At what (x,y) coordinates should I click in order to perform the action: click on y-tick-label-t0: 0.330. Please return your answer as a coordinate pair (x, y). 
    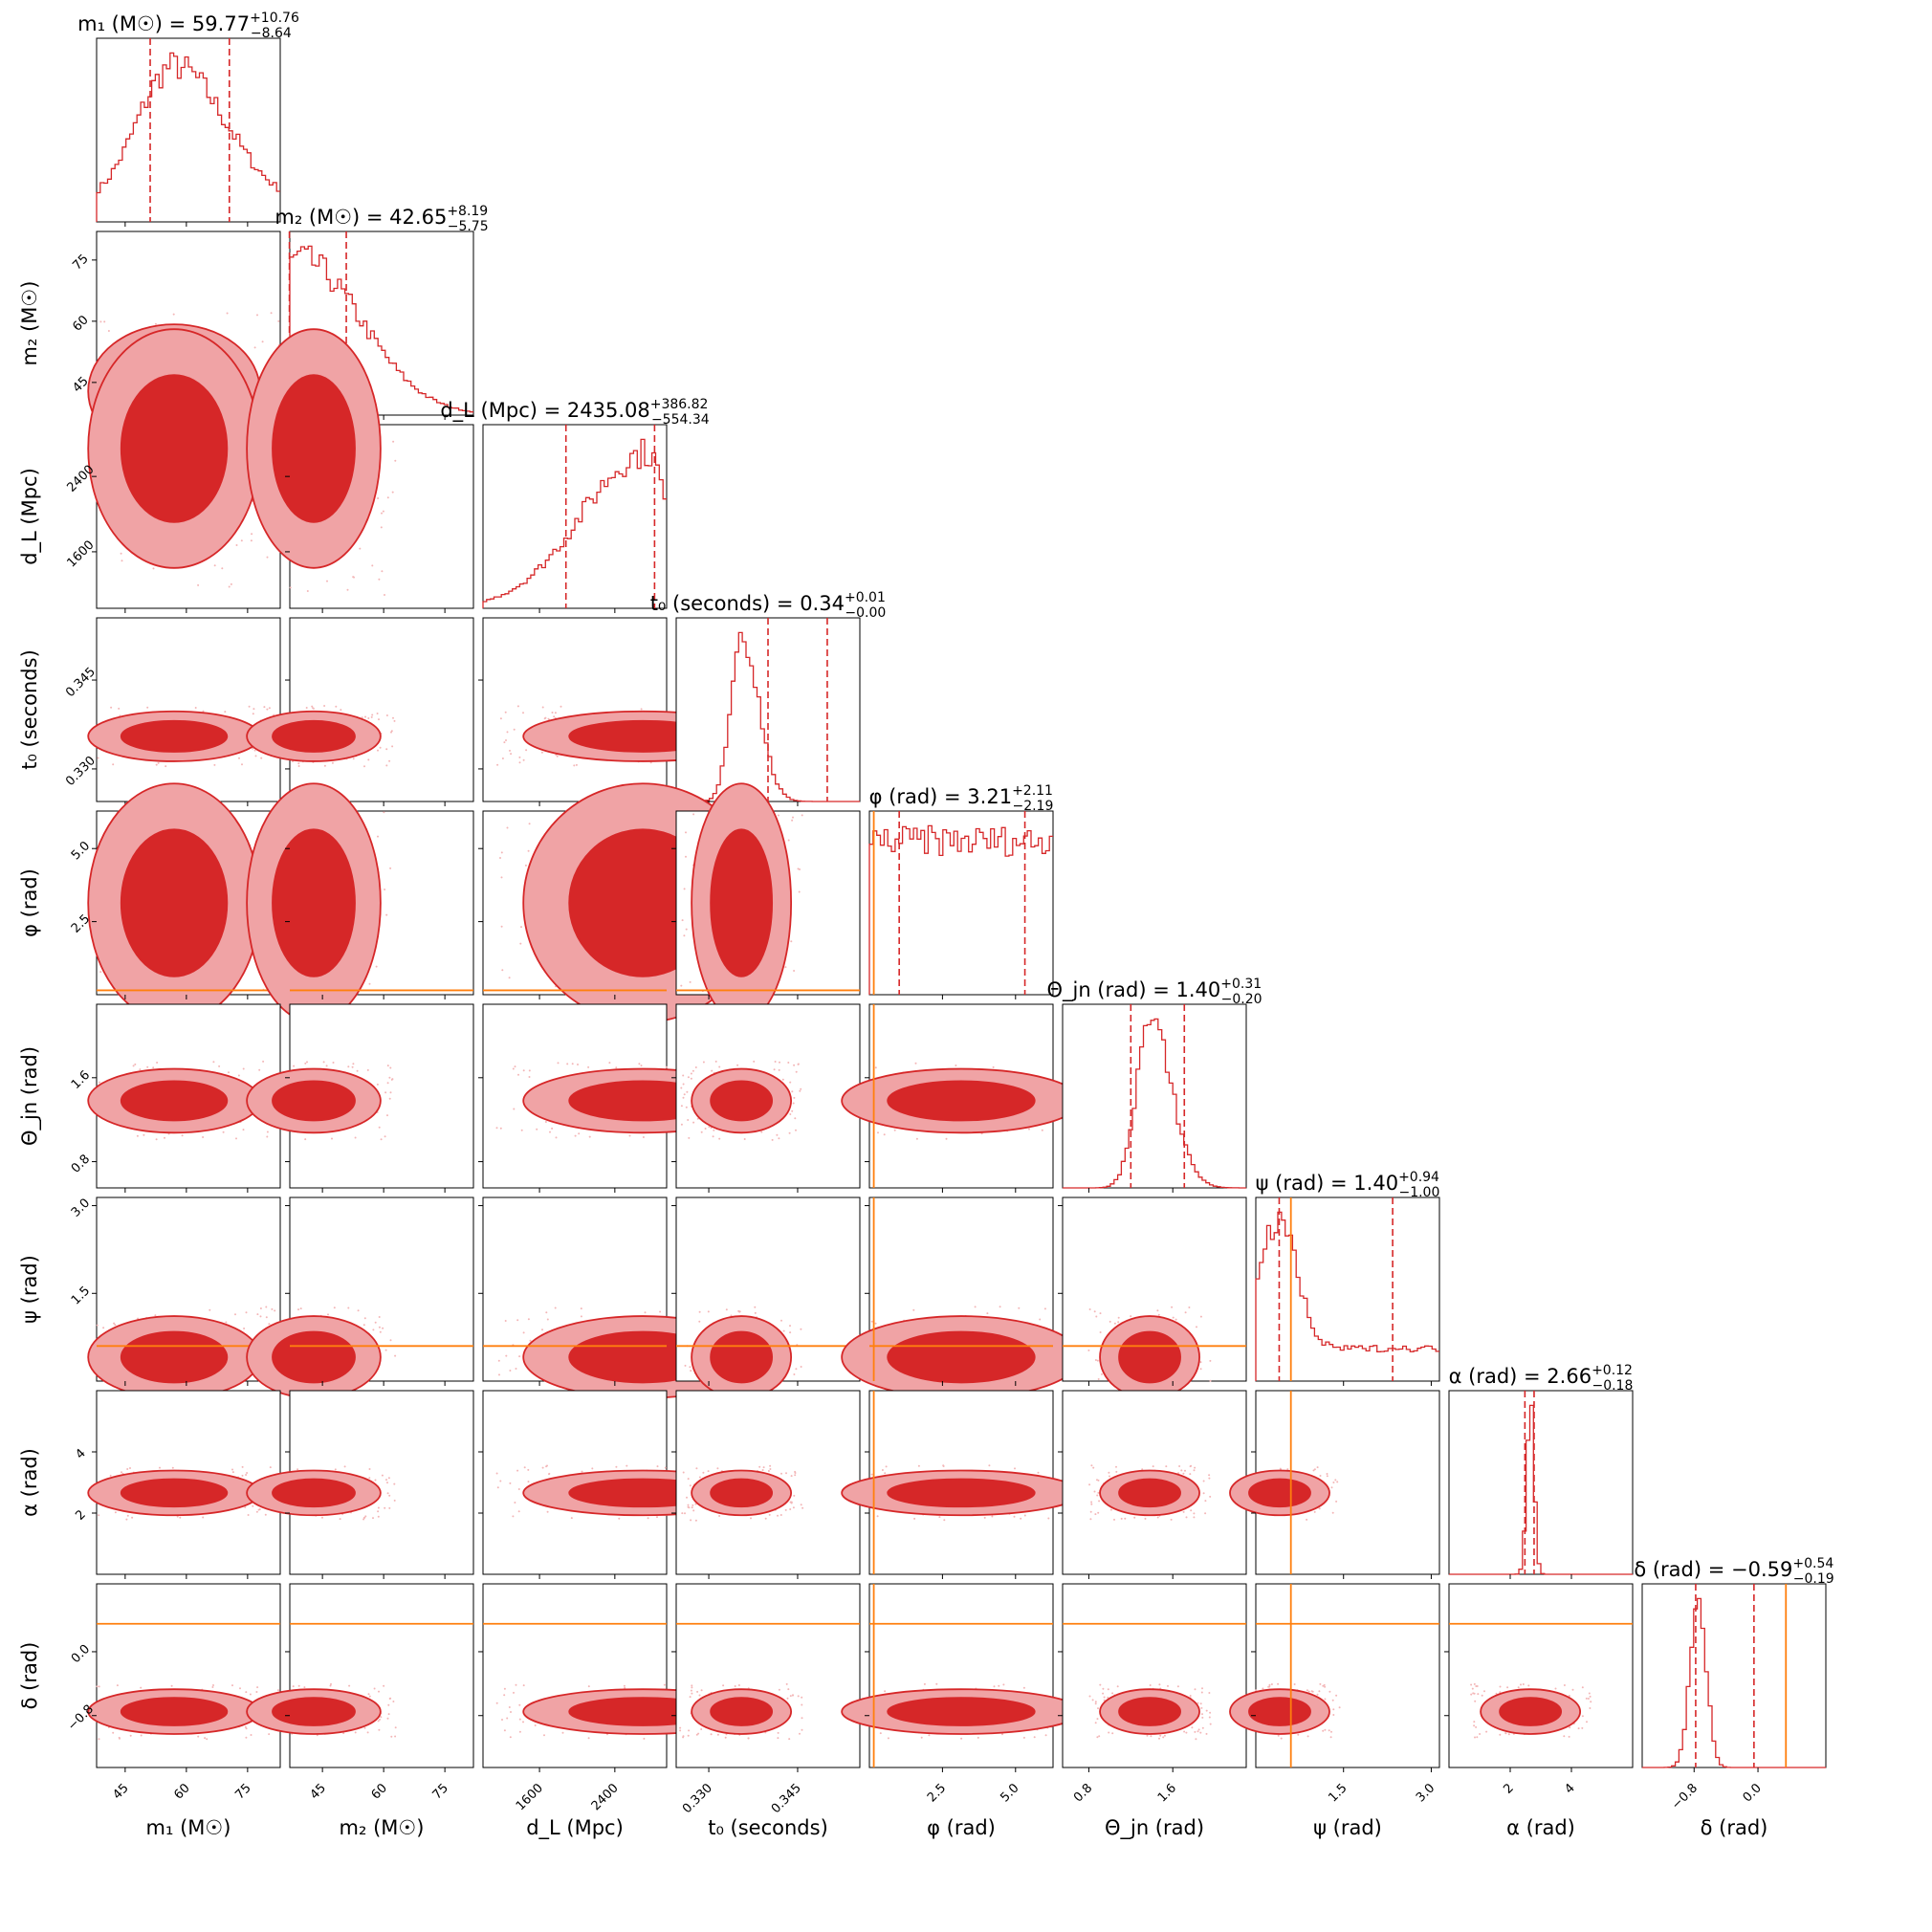
    Looking at the image, I should click on (81, 771).